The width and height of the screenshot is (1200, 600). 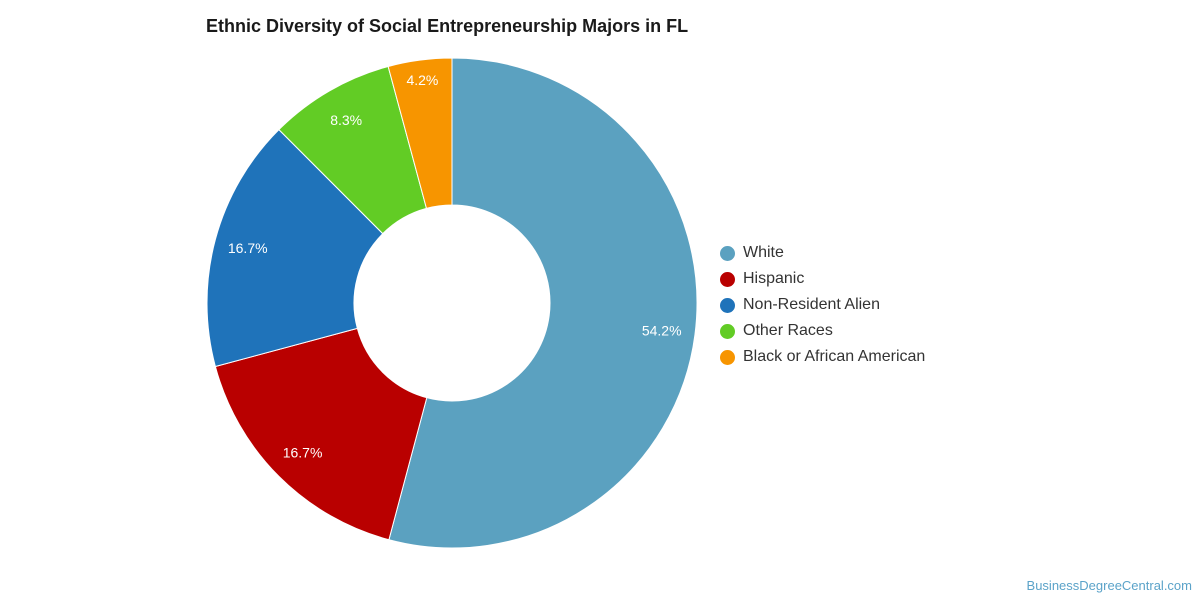 I want to click on legend-item-black-or-african-american: Black or African American, so click(x=822, y=357).